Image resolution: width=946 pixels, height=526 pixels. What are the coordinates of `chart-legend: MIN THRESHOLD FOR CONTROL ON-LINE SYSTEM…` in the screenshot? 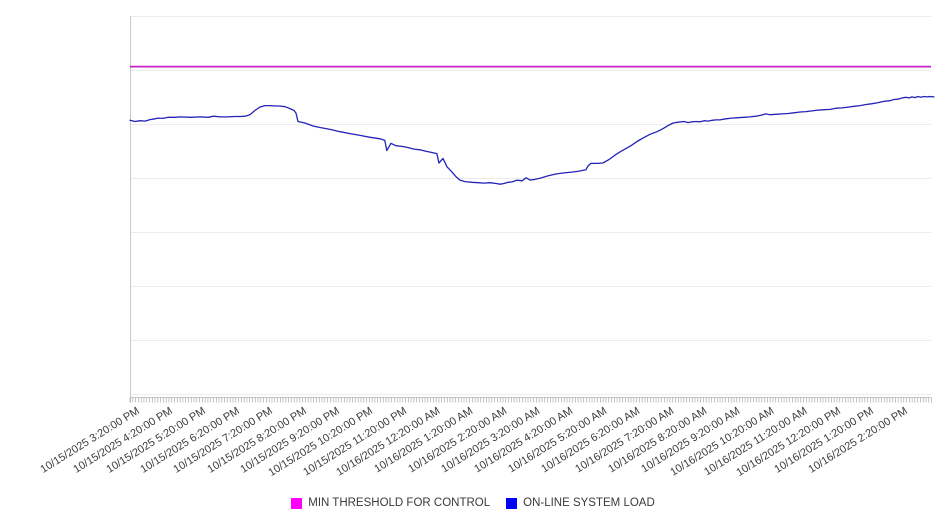 It's located at (473, 503).